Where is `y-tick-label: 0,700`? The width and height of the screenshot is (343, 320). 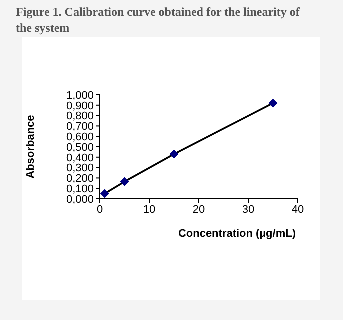
y-tick-label: 0,700 is located at coordinates (80, 127).